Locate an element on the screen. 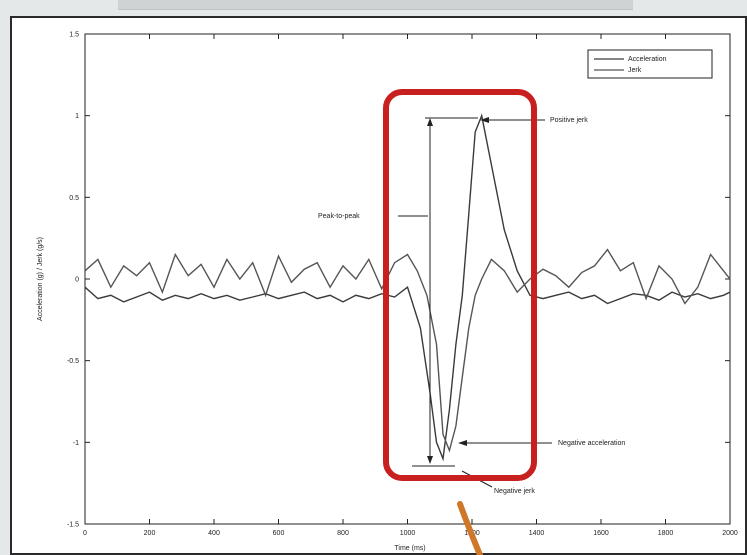 This screenshot has height=555, width=747. event-highlight-box is located at coordinates (460, 285).